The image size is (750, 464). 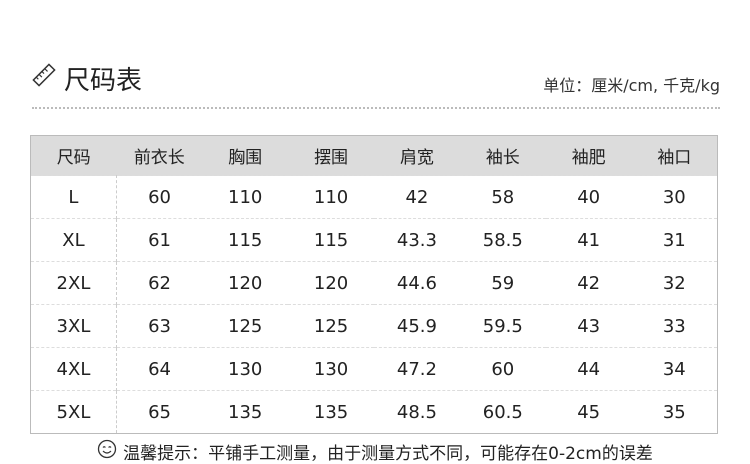 I want to click on table-cell: 33, so click(x=674, y=326).